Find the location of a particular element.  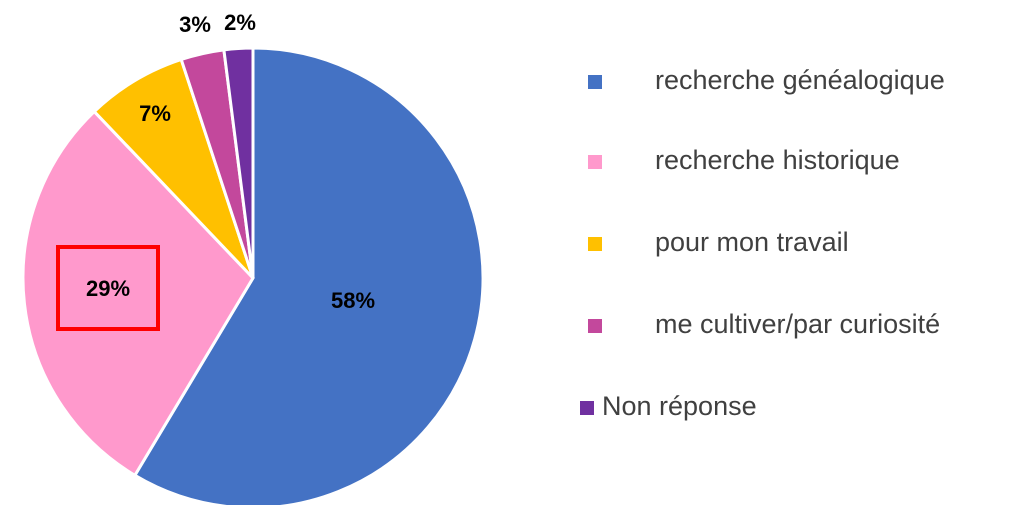

legend-label: Non réponse is located at coordinates (679, 406).